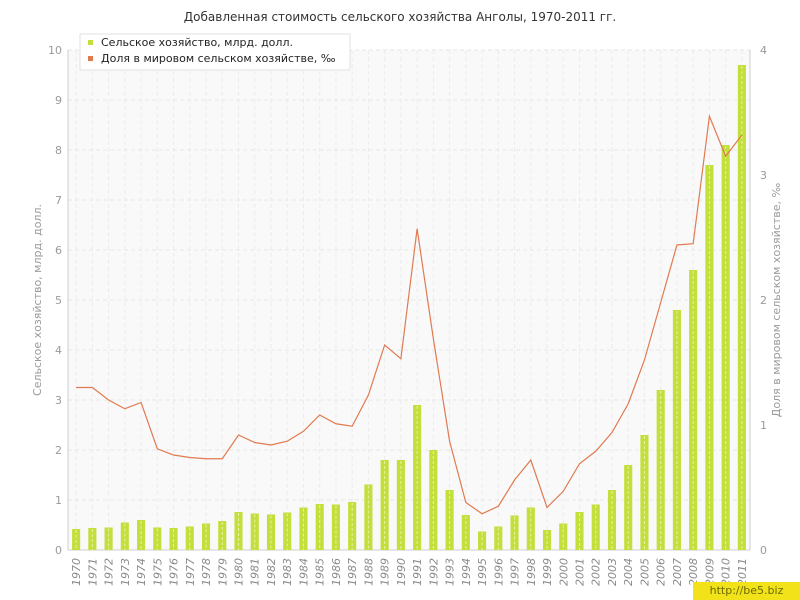 This screenshot has height=600, width=800. Describe the element at coordinates (709, 572) in the screenshot. I see `x-tick-label: 2009` at that location.